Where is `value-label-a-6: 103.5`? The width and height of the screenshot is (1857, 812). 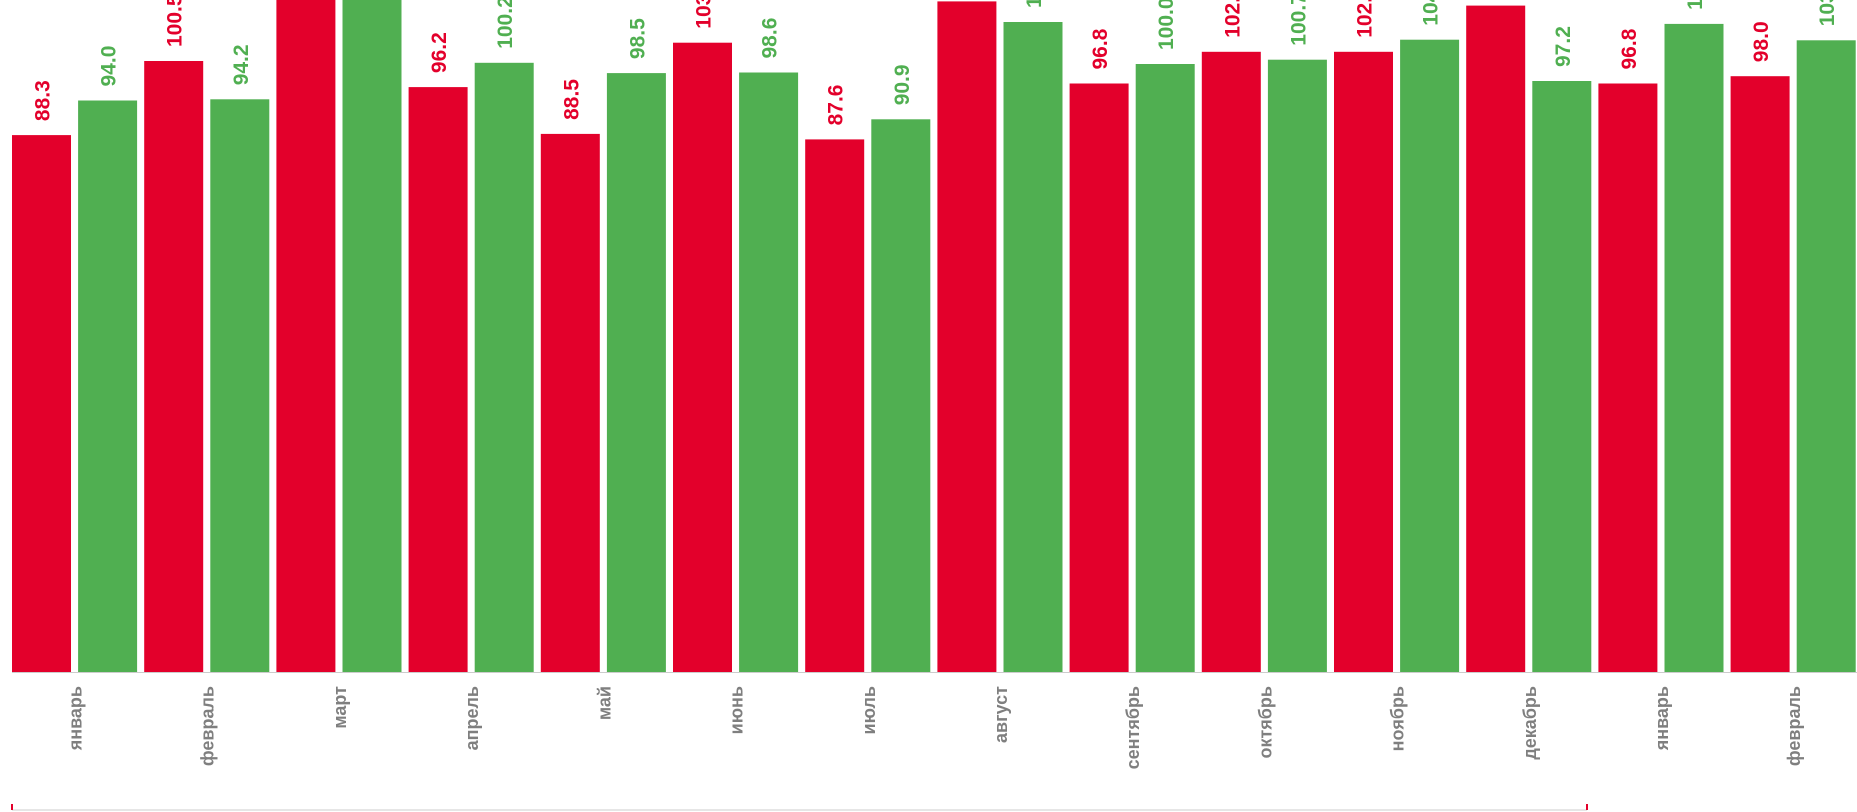
value-label-a-6: 103.5 is located at coordinates (704, 14).